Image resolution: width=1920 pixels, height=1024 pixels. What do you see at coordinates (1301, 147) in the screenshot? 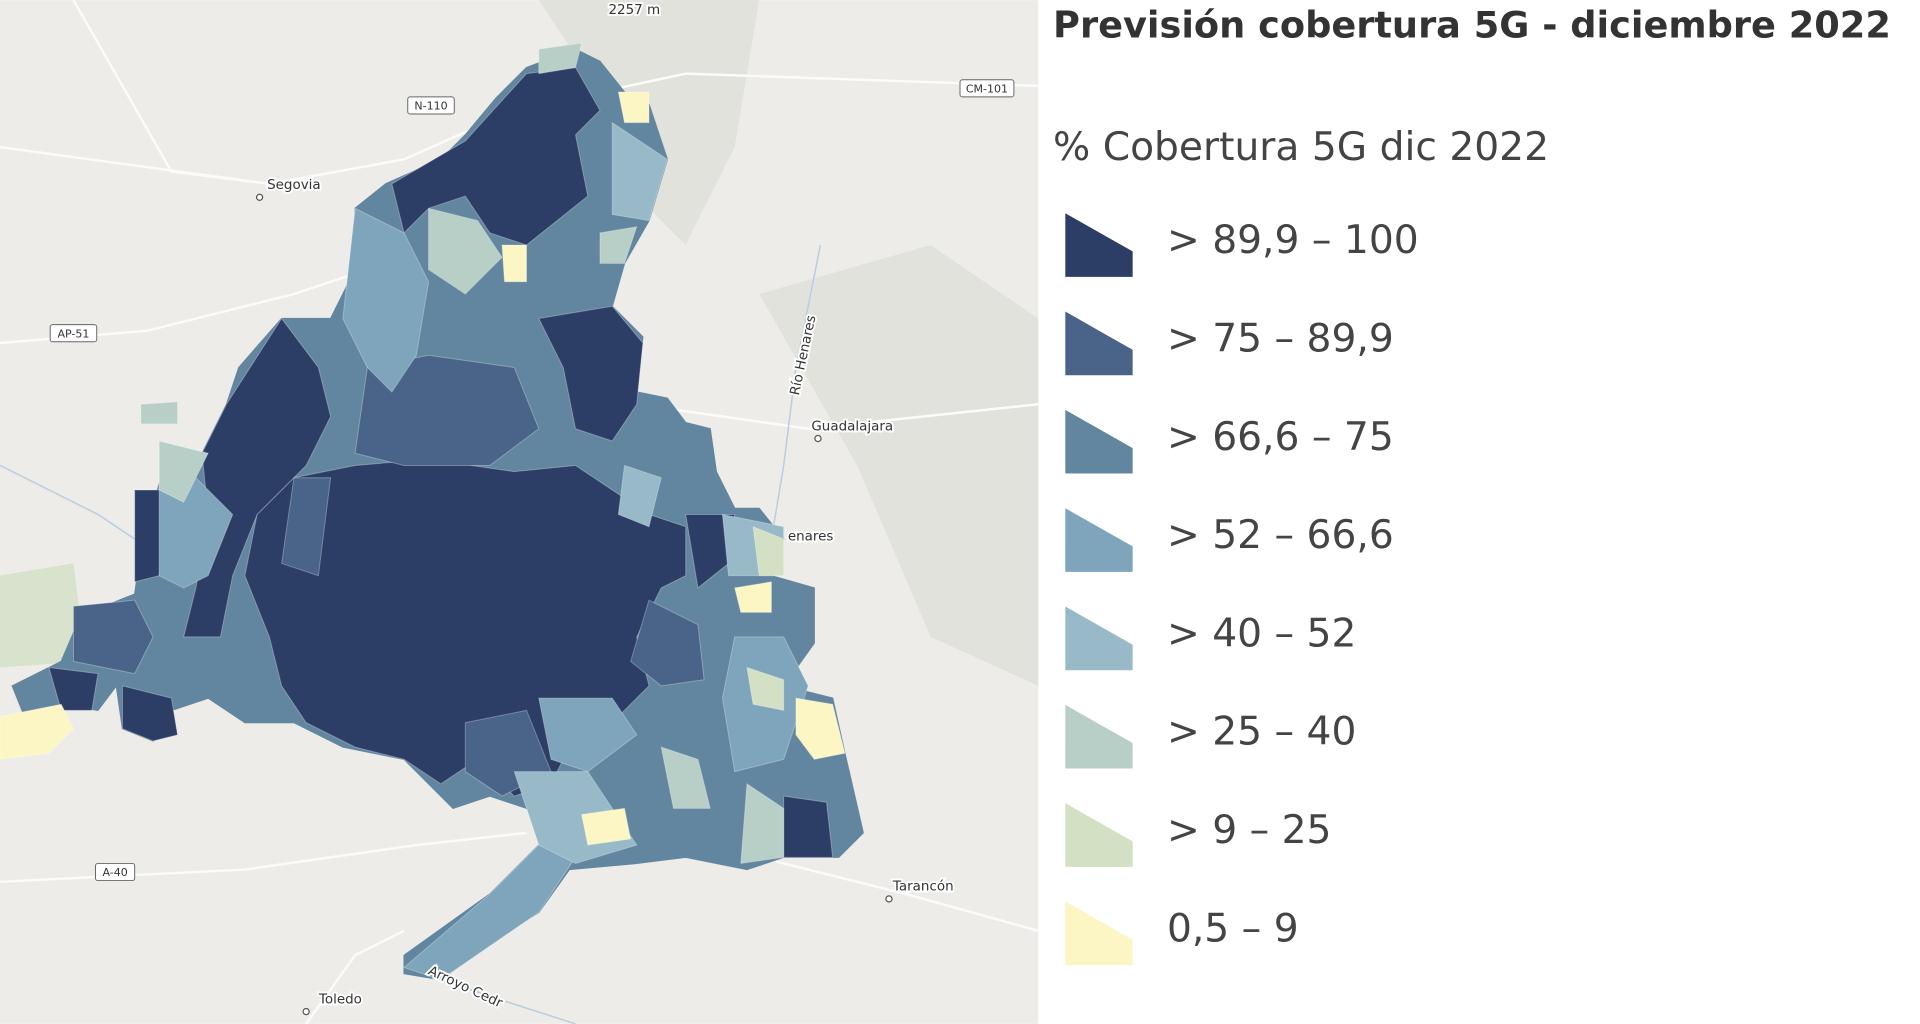
I see `legend-title: % Cobertura 5G dic 2022` at bounding box center [1301, 147].